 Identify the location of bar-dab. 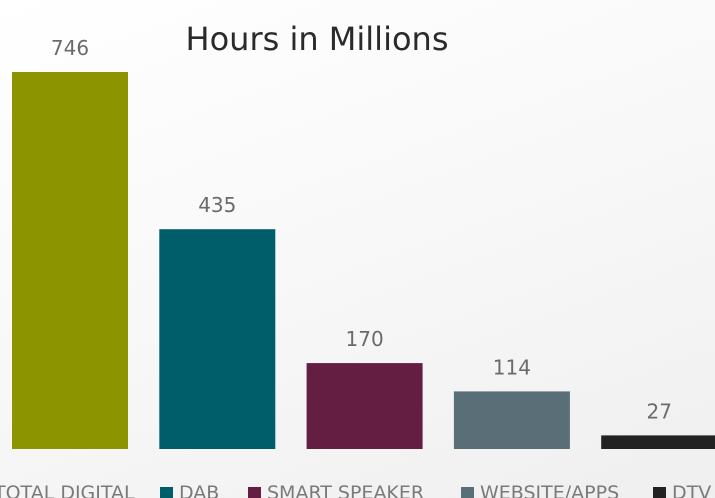
(217, 339).